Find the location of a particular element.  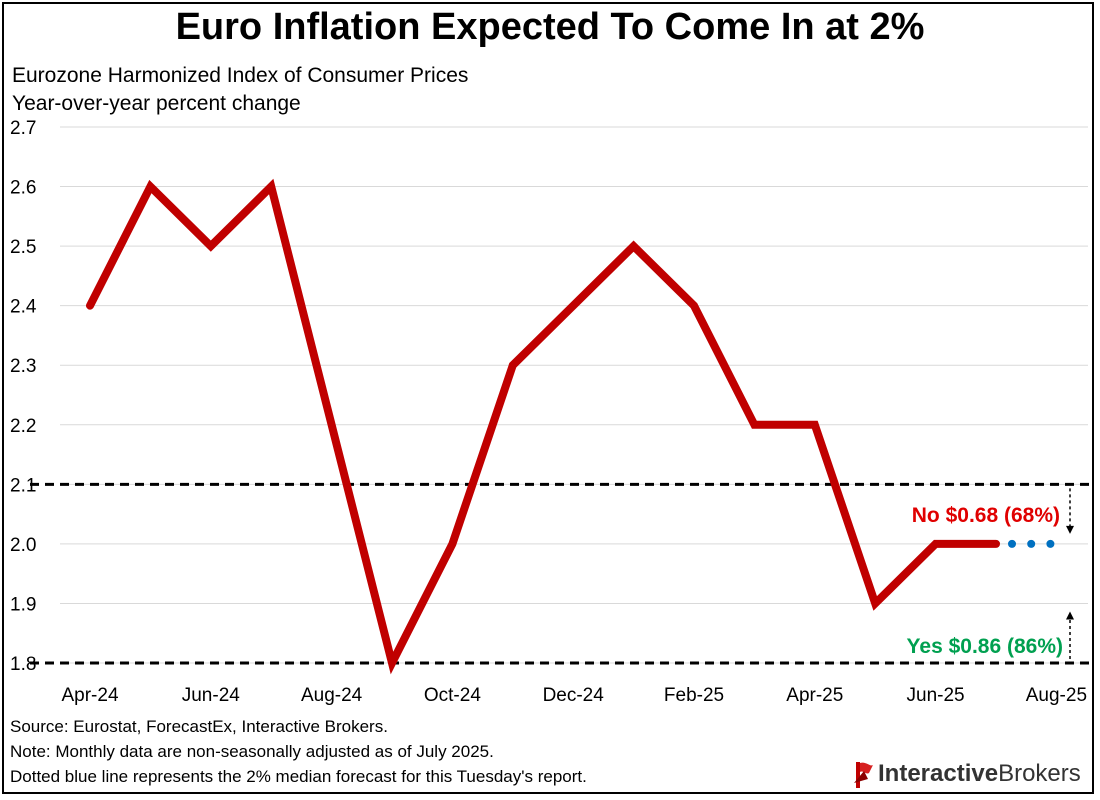

x-tick-label: Jun-25 is located at coordinates (936, 695).